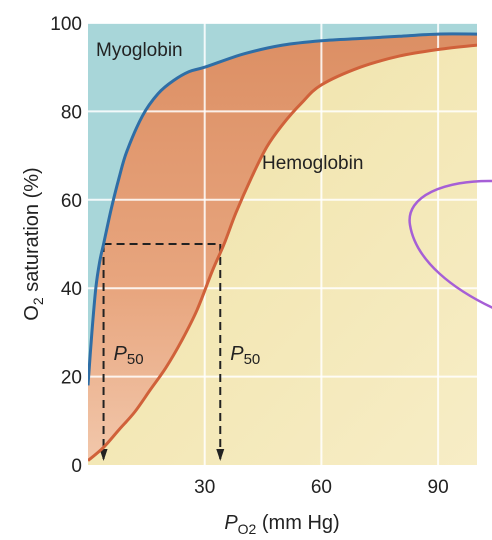  I want to click on x-axis-title: PO2 (mm Hg), so click(281, 524).